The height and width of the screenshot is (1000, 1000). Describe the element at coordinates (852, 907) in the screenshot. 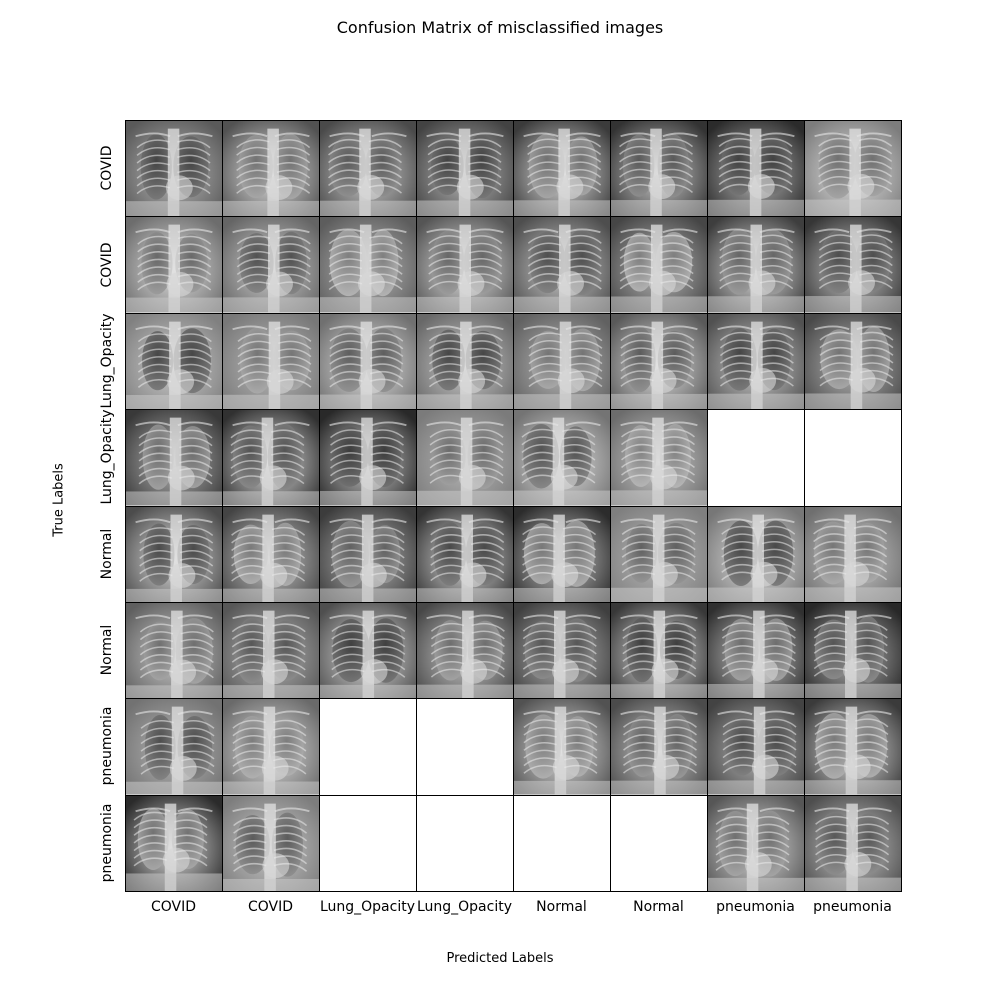

I see `column-label: pneumonia` at that location.